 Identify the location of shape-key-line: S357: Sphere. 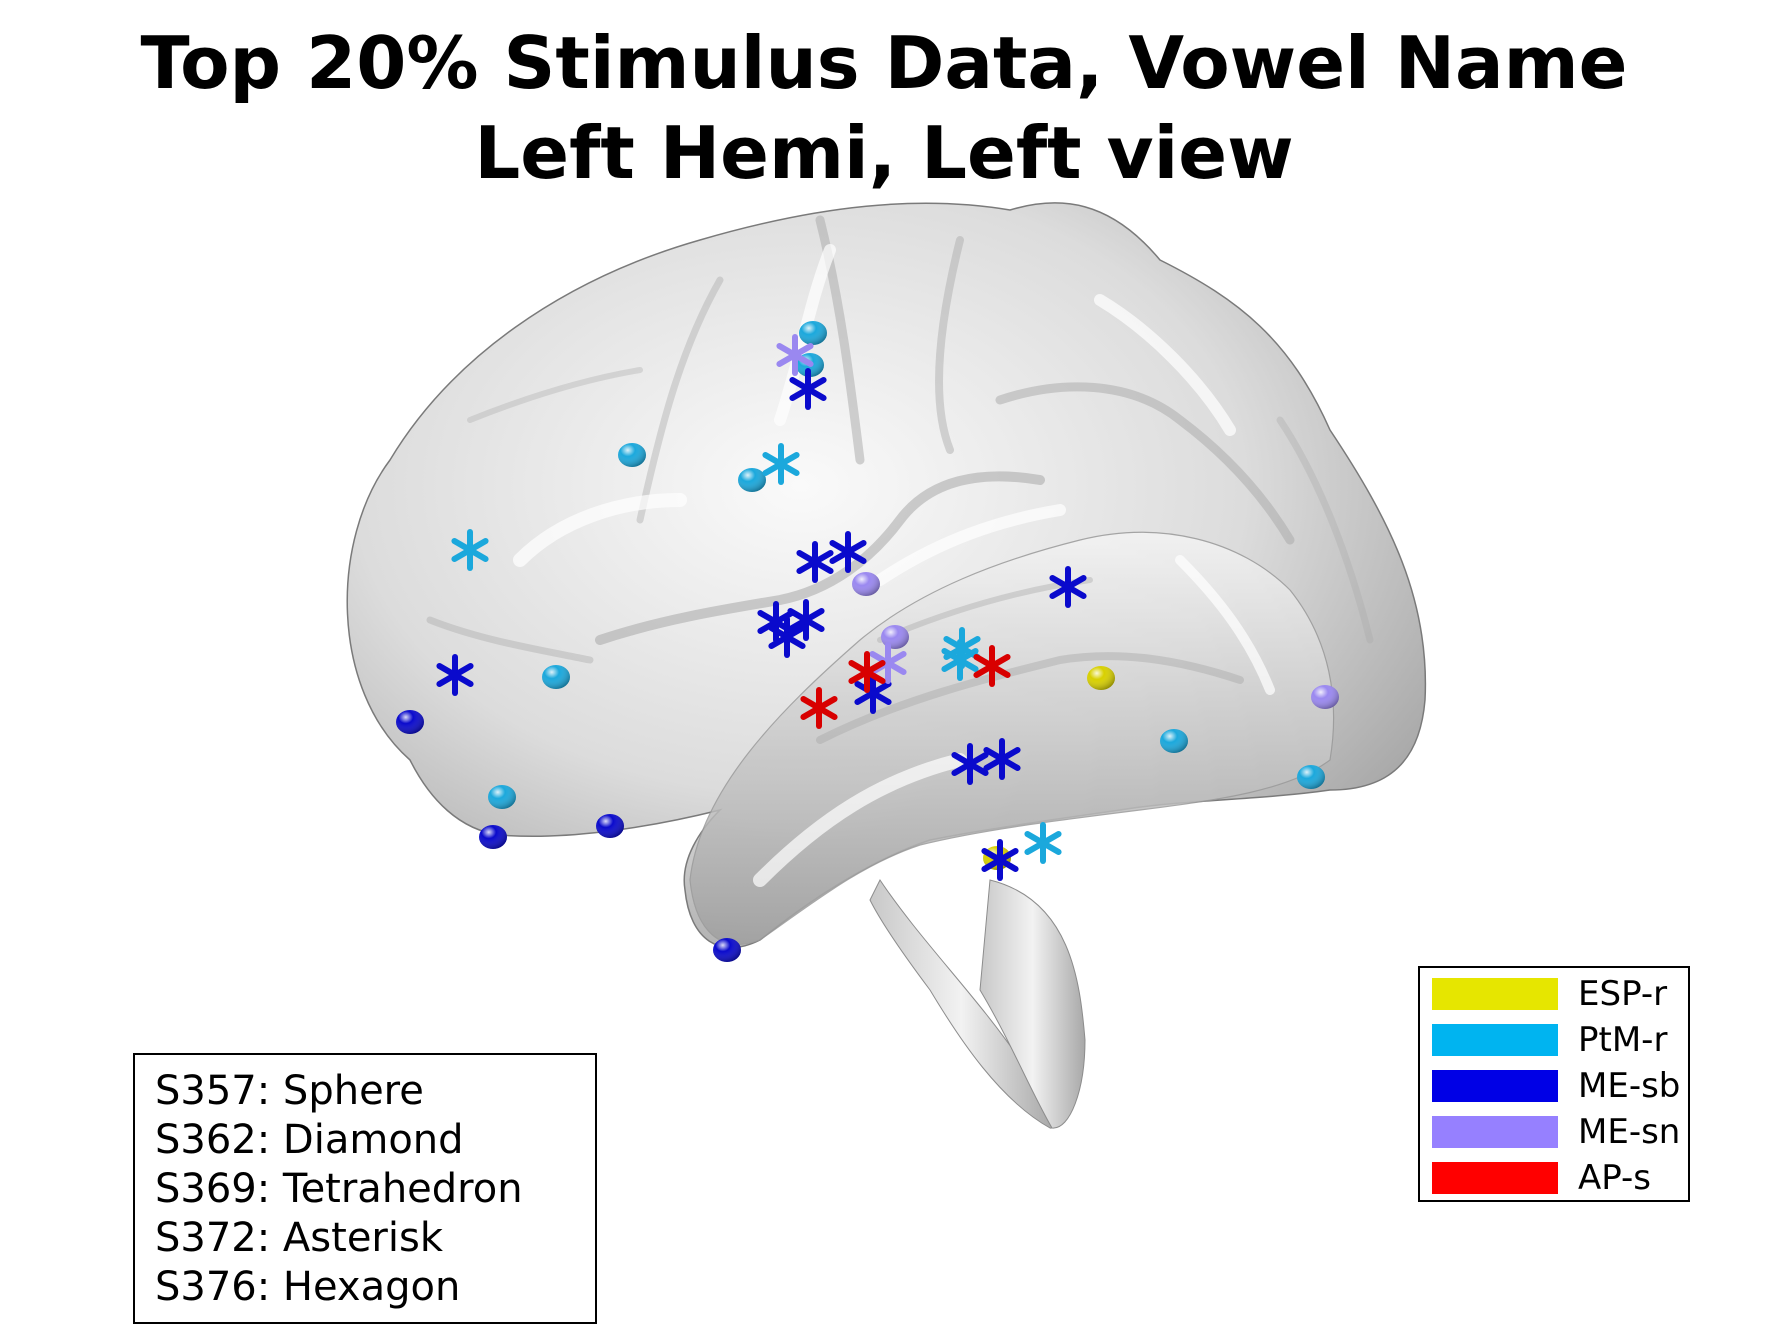
(289, 1091).